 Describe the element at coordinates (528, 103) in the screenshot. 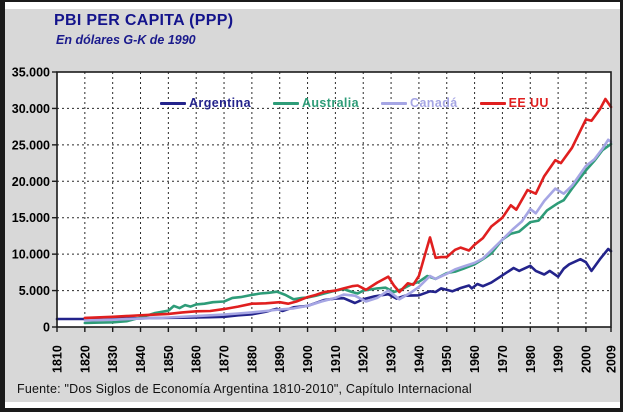

I see `legend-label: EE UU` at that location.